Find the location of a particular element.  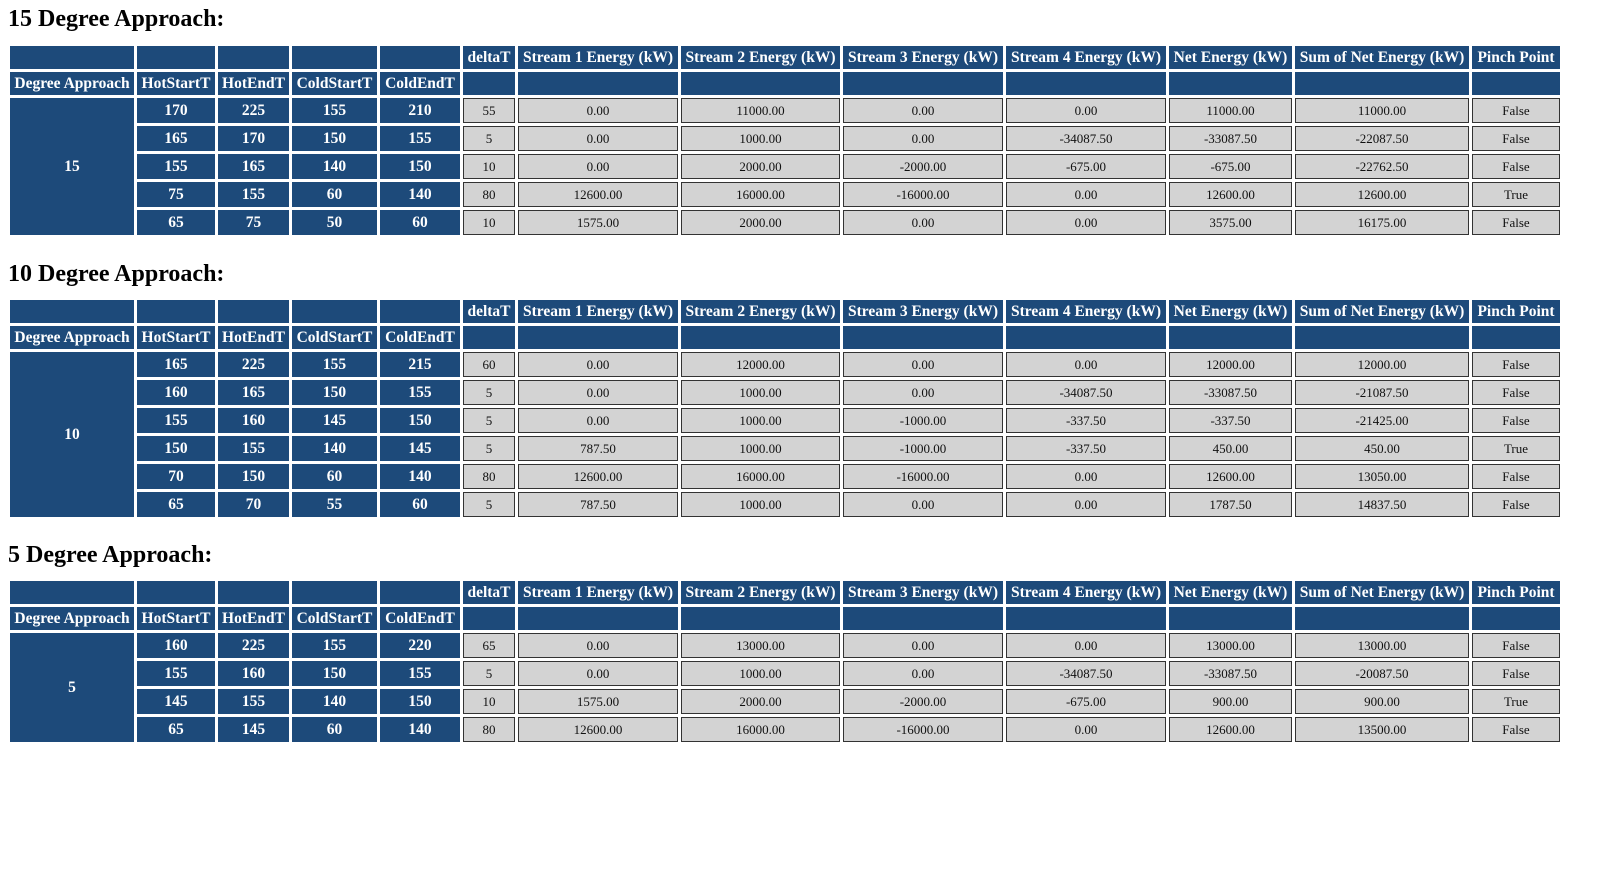

sum-net-energy-cell: 900.00 is located at coordinates (1382, 701).